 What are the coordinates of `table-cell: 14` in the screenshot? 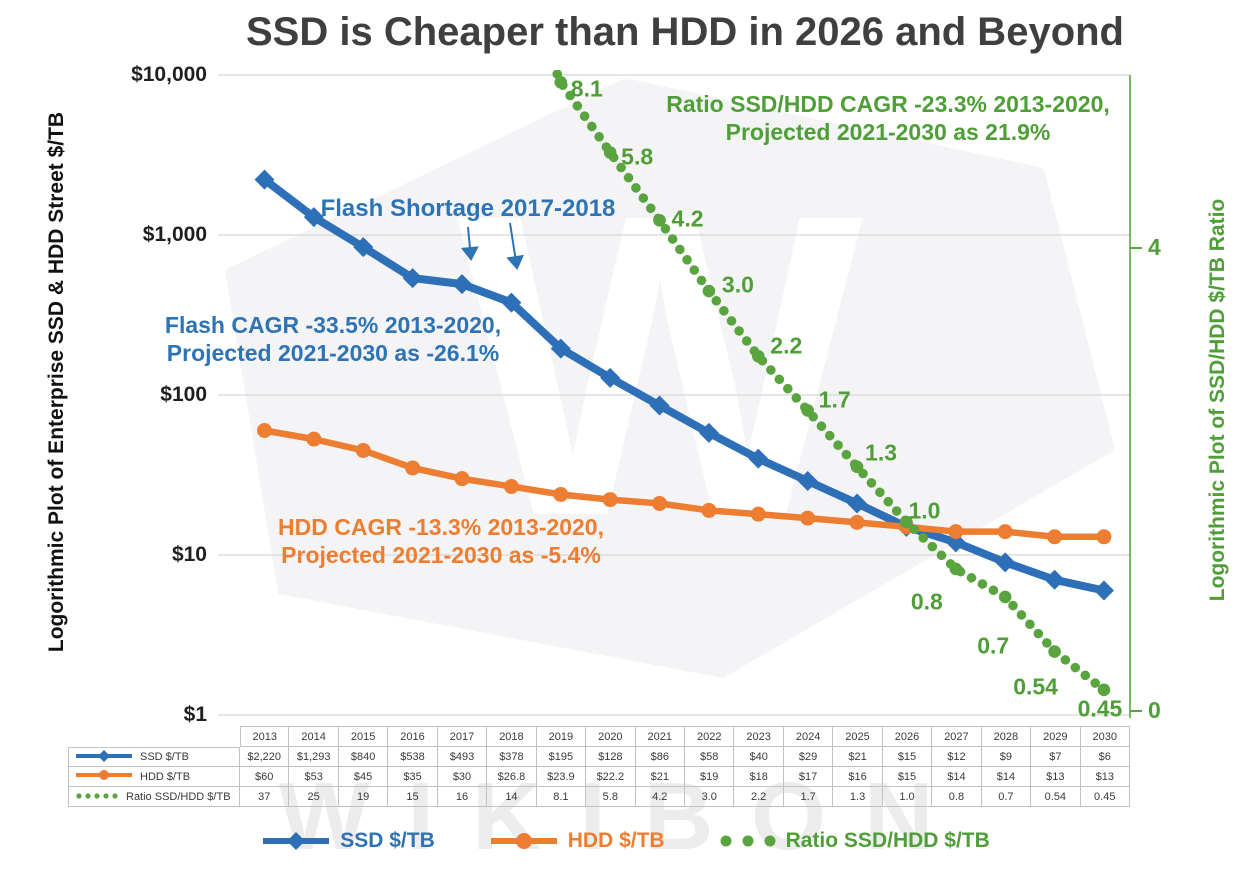 It's located at (512, 797).